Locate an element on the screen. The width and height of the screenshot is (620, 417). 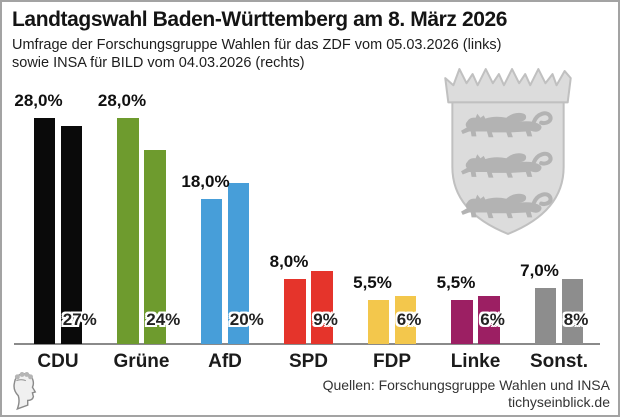
value-label-cdu-left: 28,0% is located at coordinates (38, 101).